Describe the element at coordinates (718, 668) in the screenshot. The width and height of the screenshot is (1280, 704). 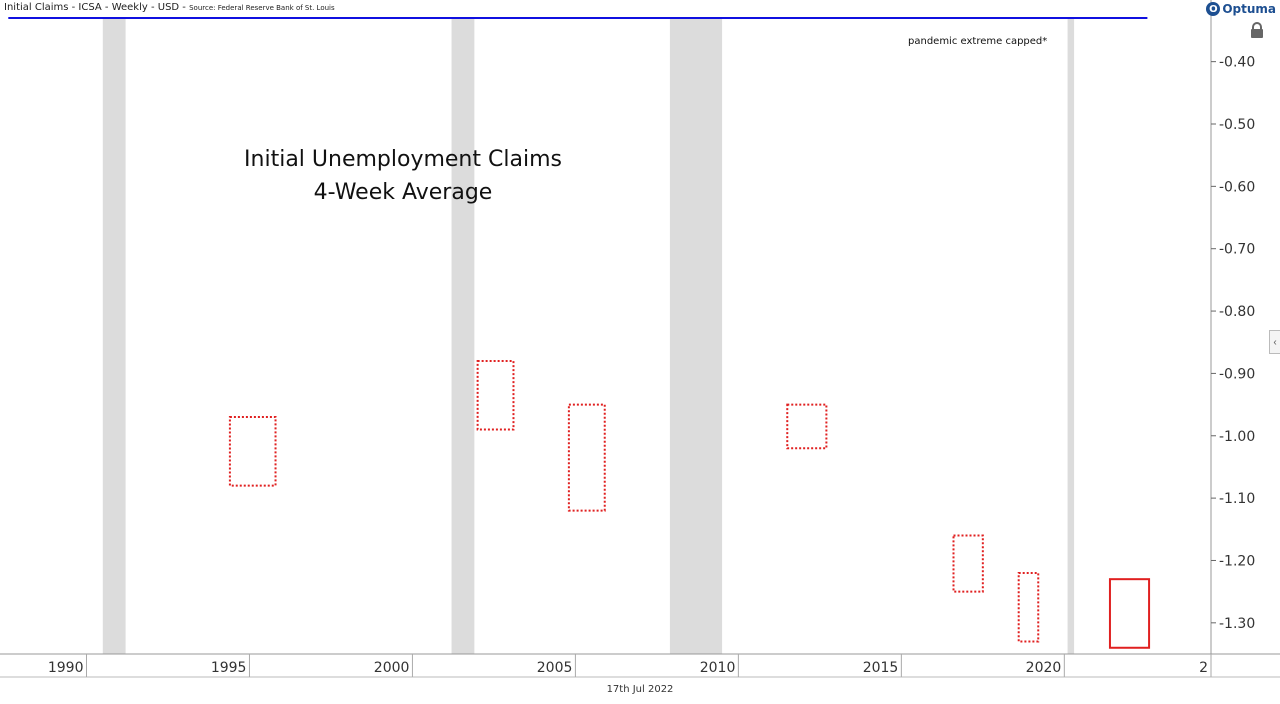
I see `x-tick-label: 2010` at that location.